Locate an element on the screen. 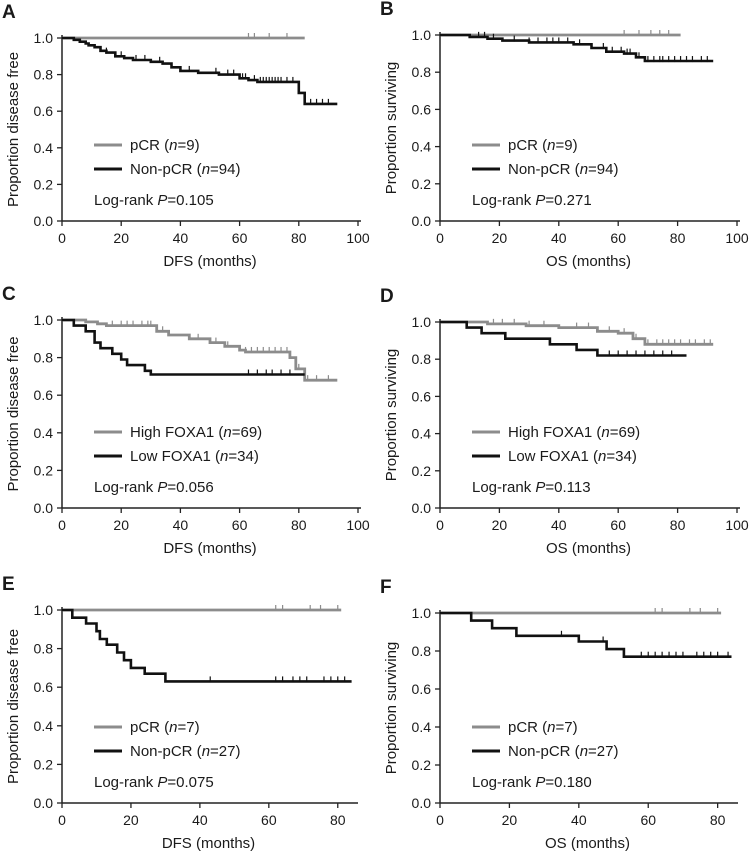 The image size is (755, 851). pvalue-value: =0.271 is located at coordinates (568, 200).